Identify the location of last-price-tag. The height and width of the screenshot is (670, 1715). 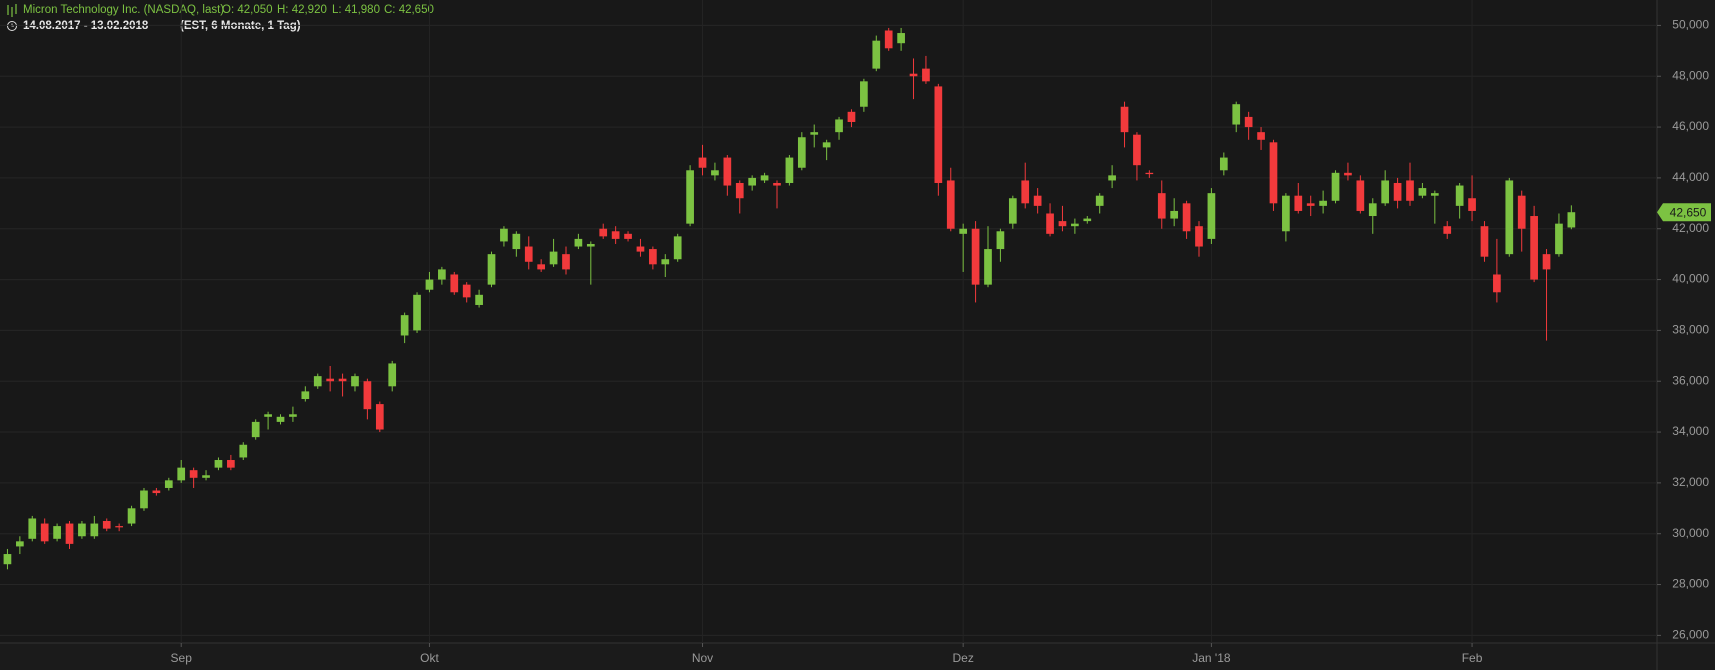
(1684, 212).